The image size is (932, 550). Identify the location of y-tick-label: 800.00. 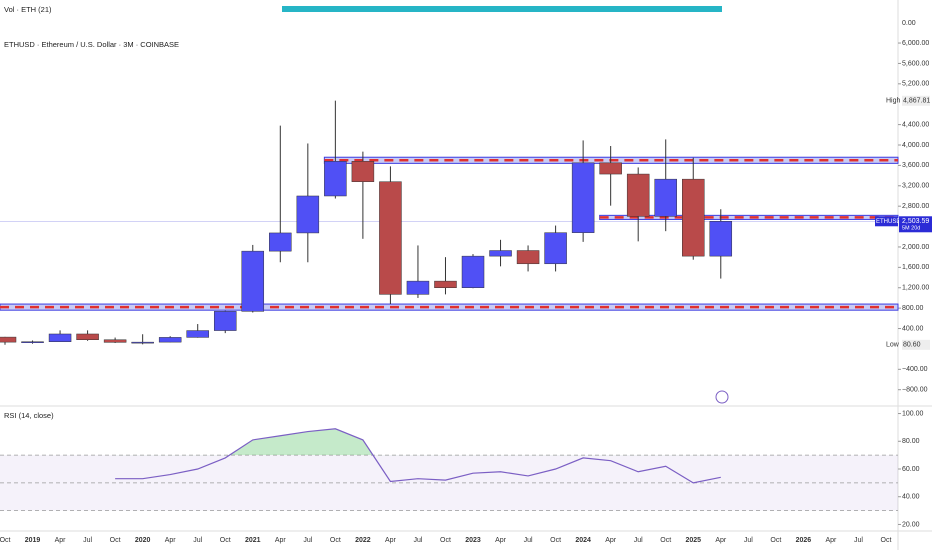
(913, 308).